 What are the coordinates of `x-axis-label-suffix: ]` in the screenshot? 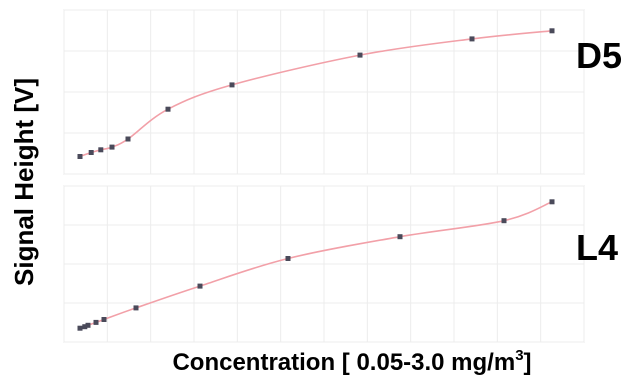 It's located at (528, 362).